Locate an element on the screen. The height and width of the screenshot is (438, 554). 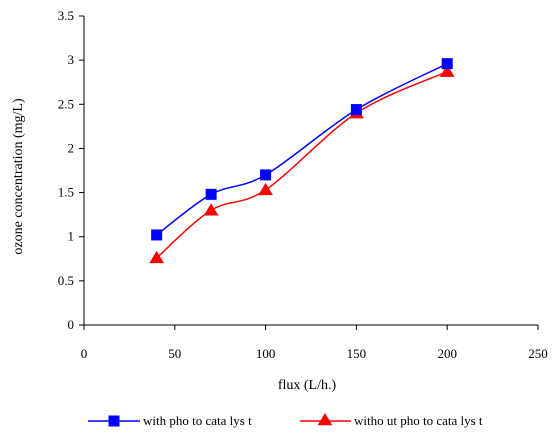
legend-square-marker is located at coordinates (114, 421).